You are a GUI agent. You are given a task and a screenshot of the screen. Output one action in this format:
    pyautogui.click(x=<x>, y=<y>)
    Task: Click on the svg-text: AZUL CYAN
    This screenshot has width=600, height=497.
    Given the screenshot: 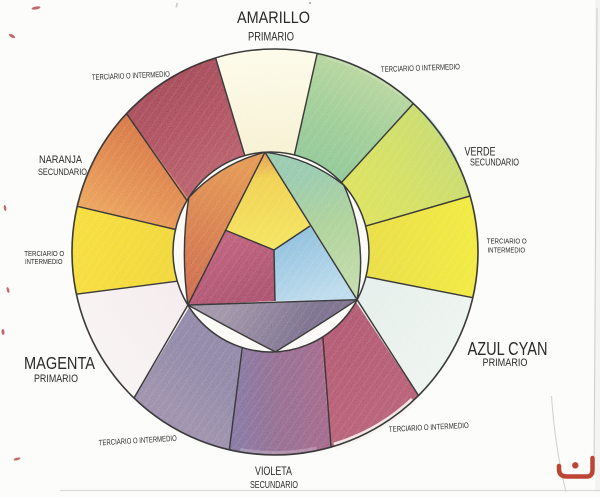 What is the action you would take?
    pyautogui.click(x=508, y=349)
    